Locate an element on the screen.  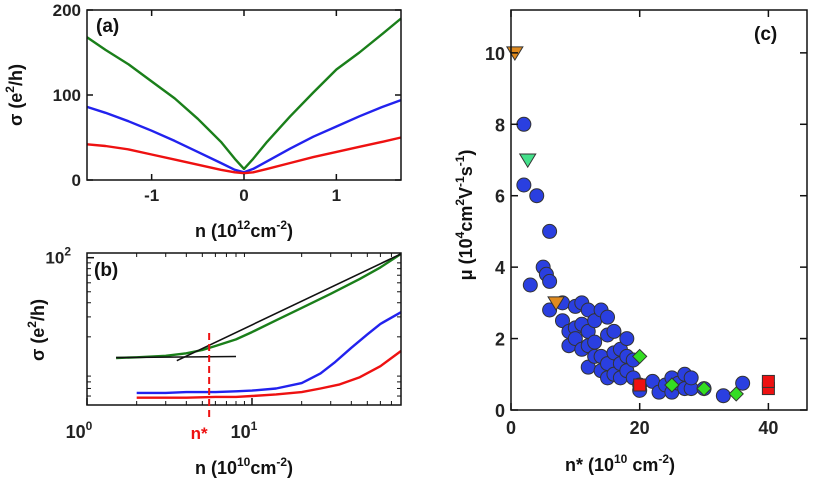
panel-a-series is located at coordinates (244, 96).